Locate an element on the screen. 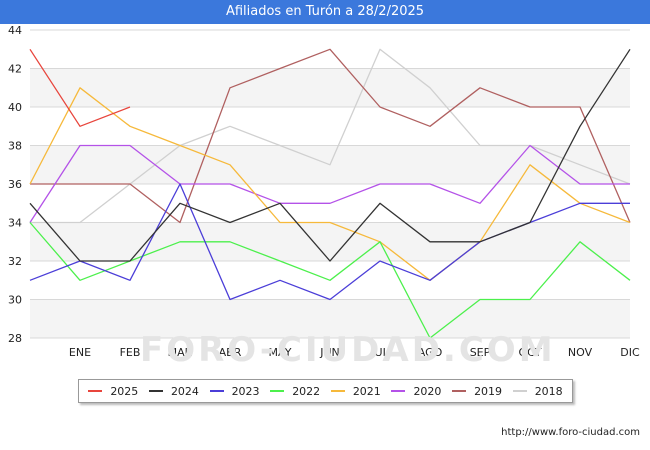  legend-item-2021: 2021 is located at coordinates (355, 391).